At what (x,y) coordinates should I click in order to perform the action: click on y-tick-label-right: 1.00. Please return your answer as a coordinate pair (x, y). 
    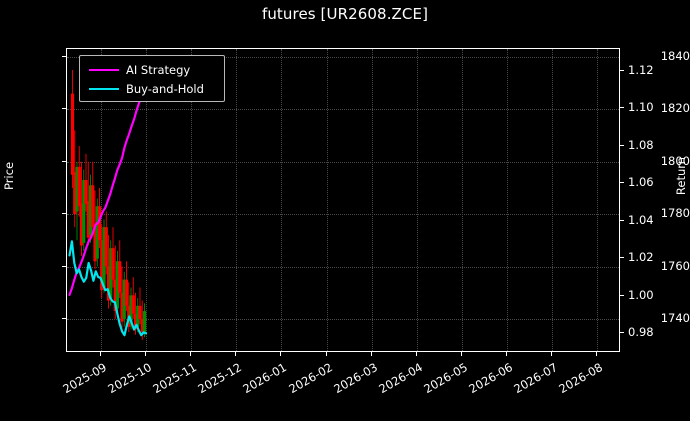
    Looking at the image, I should click on (641, 294).